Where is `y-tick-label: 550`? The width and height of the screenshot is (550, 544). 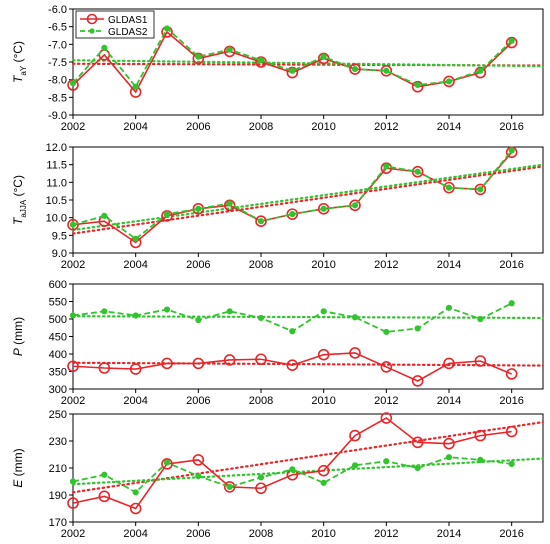
y-tick-label: 550 is located at coordinates (58, 303).